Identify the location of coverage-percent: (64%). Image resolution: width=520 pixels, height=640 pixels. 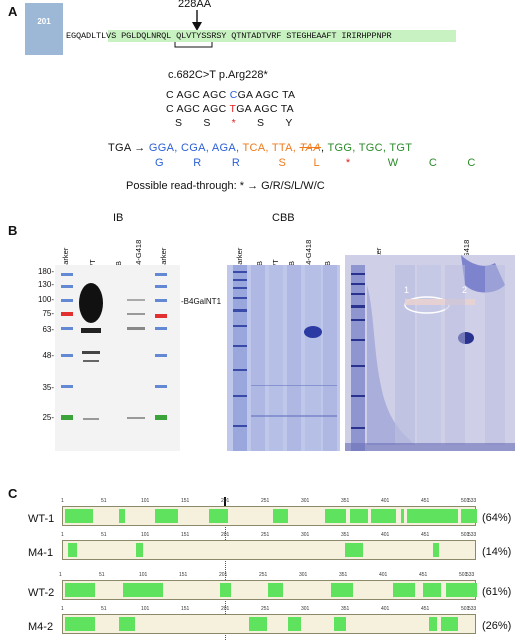
(497, 518).